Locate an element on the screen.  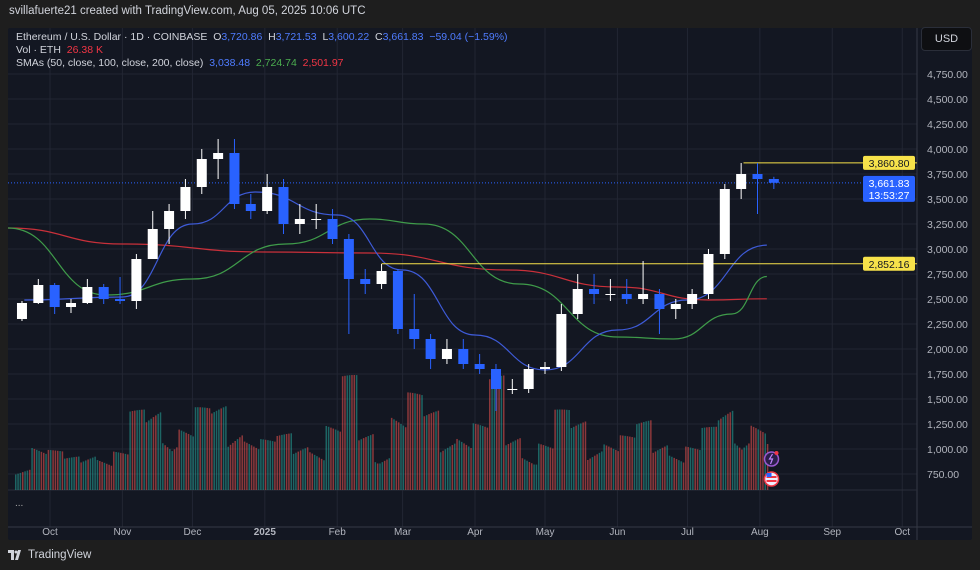
price-axis-label: 2,000.00 is located at coordinates (947, 350).